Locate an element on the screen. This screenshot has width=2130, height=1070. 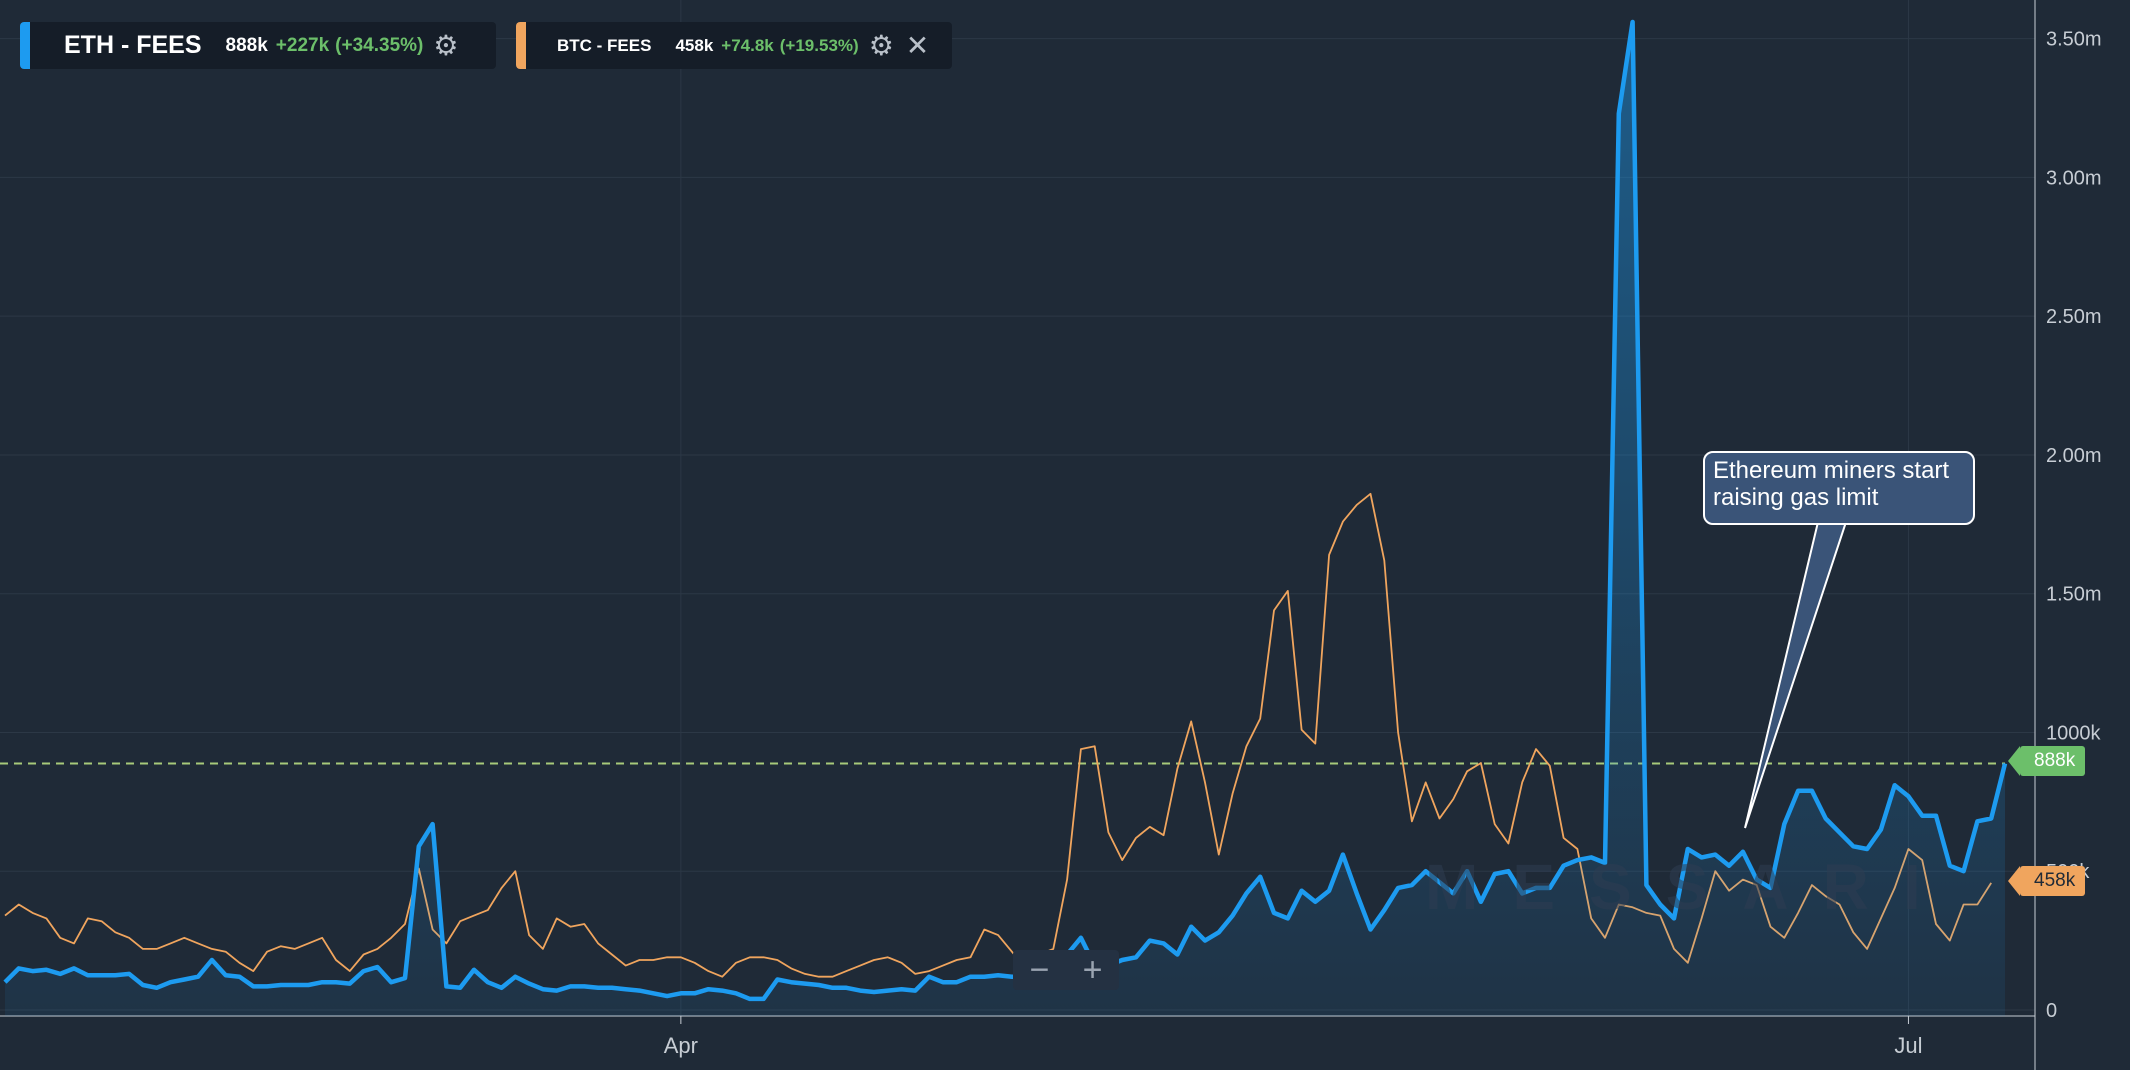
eth-legend-name: ETH - FEES is located at coordinates (133, 45).